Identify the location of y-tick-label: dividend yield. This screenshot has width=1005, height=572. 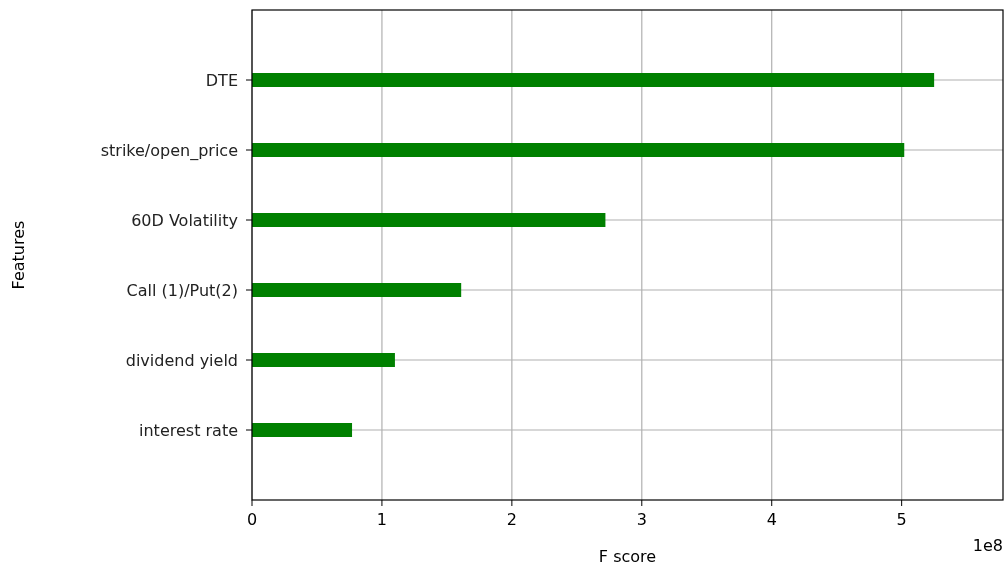
(181, 360).